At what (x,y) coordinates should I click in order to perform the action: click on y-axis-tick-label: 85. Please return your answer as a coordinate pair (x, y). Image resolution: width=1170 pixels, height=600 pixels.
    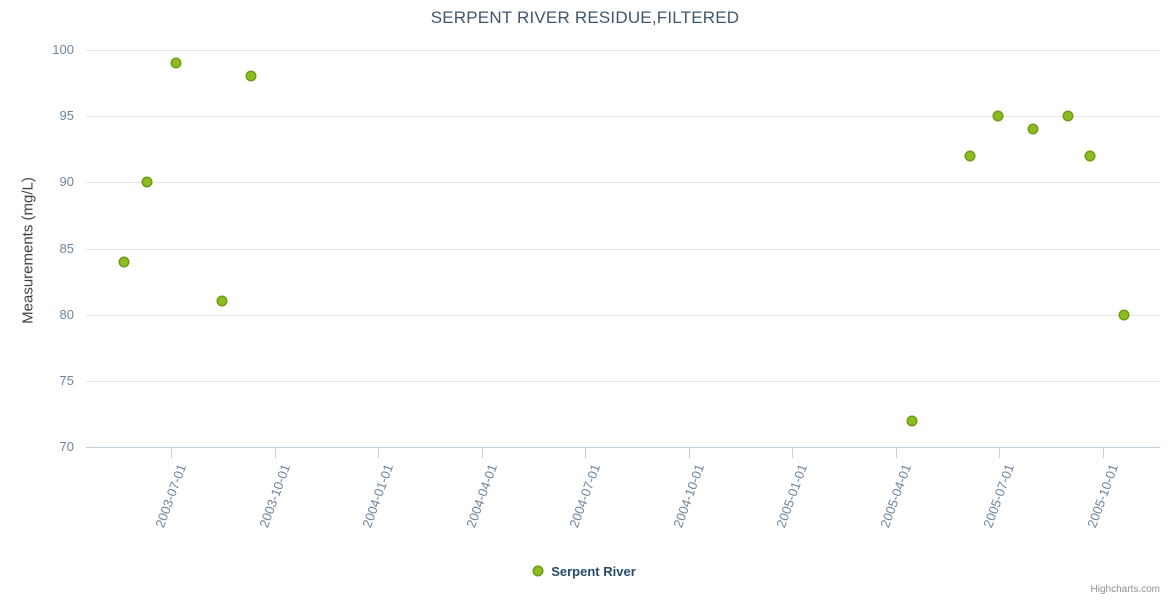
    Looking at the image, I should click on (66, 248).